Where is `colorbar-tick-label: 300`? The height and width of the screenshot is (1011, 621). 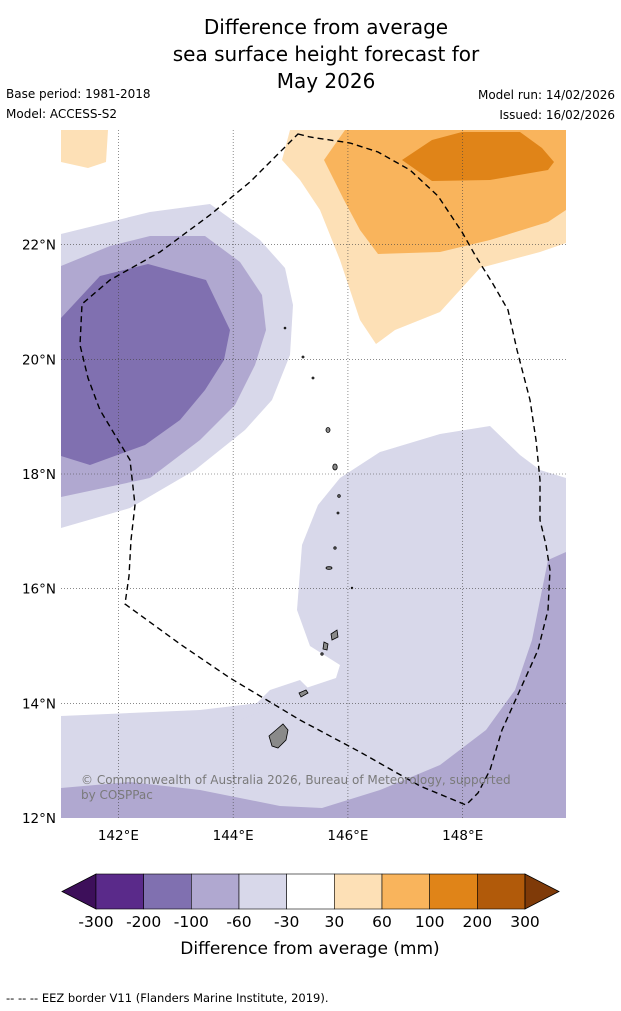
colorbar-tick-label: 300 is located at coordinates (525, 922).